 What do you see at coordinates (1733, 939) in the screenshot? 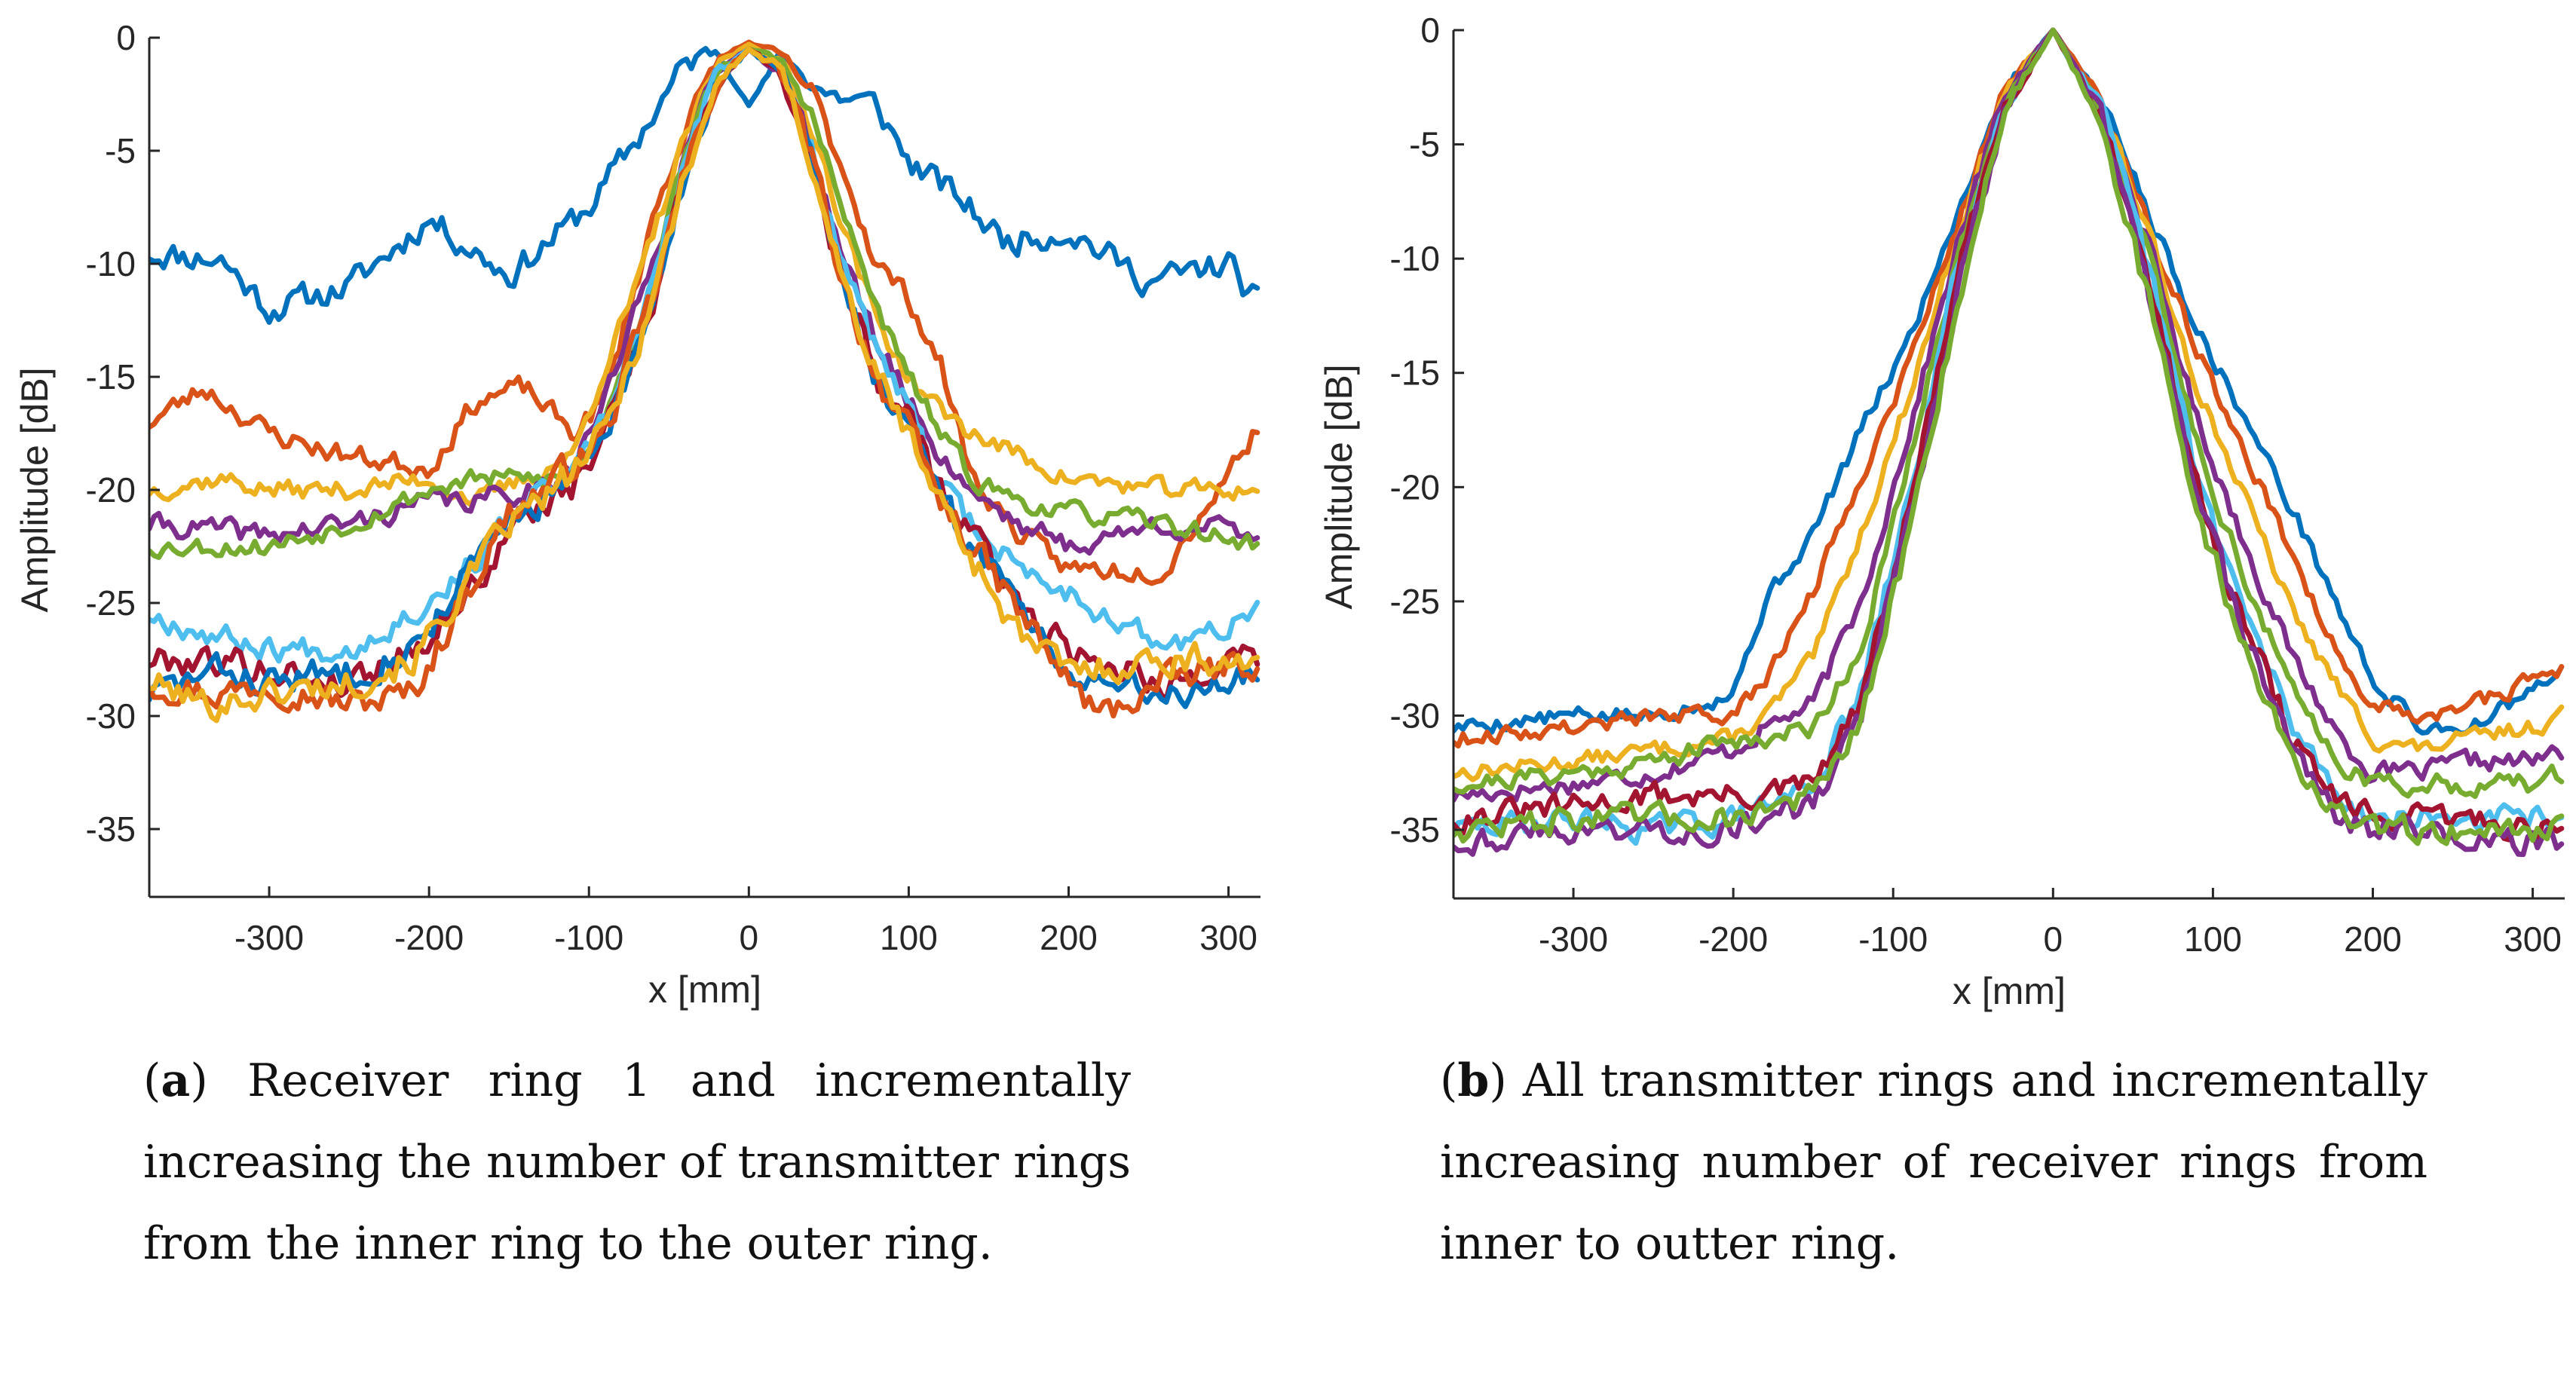
I see `x-tick-label-b-1: -200` at bounding box center [1733, 939].